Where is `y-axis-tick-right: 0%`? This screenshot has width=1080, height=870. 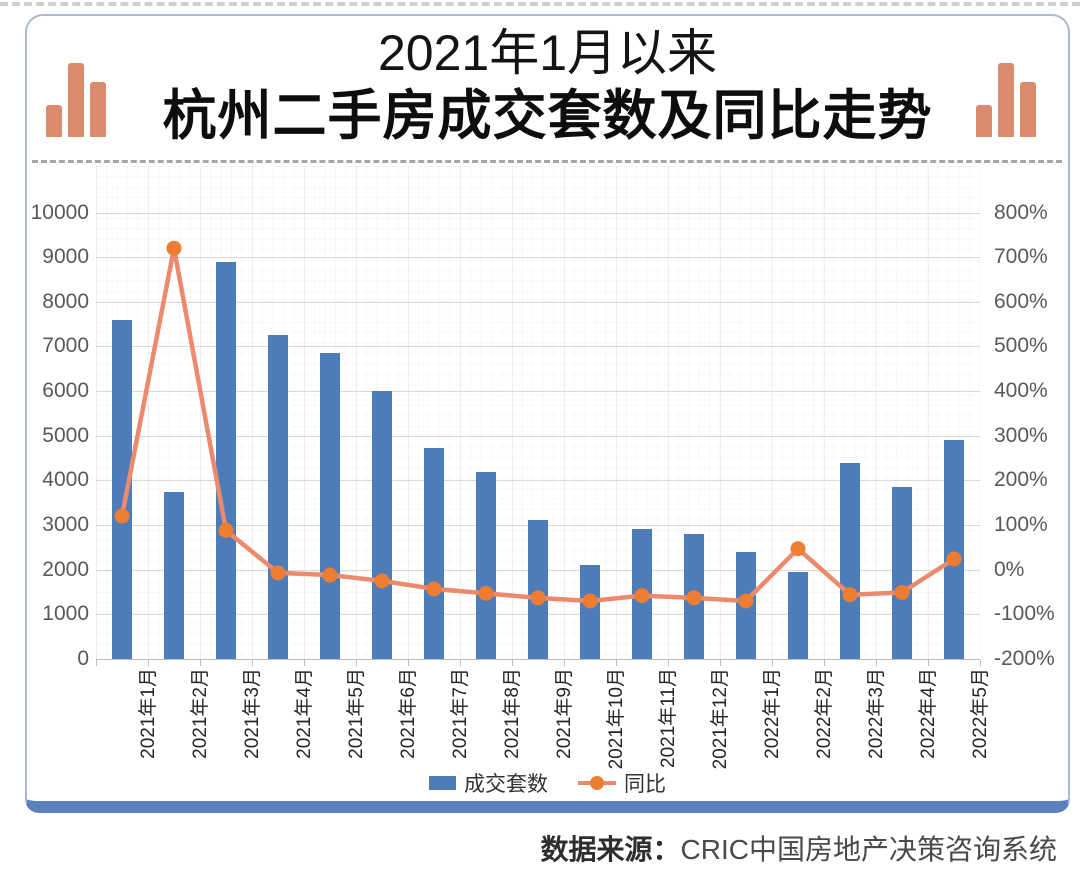
y-axis-tick-right: 0% is located at coordinates (1009, 569).